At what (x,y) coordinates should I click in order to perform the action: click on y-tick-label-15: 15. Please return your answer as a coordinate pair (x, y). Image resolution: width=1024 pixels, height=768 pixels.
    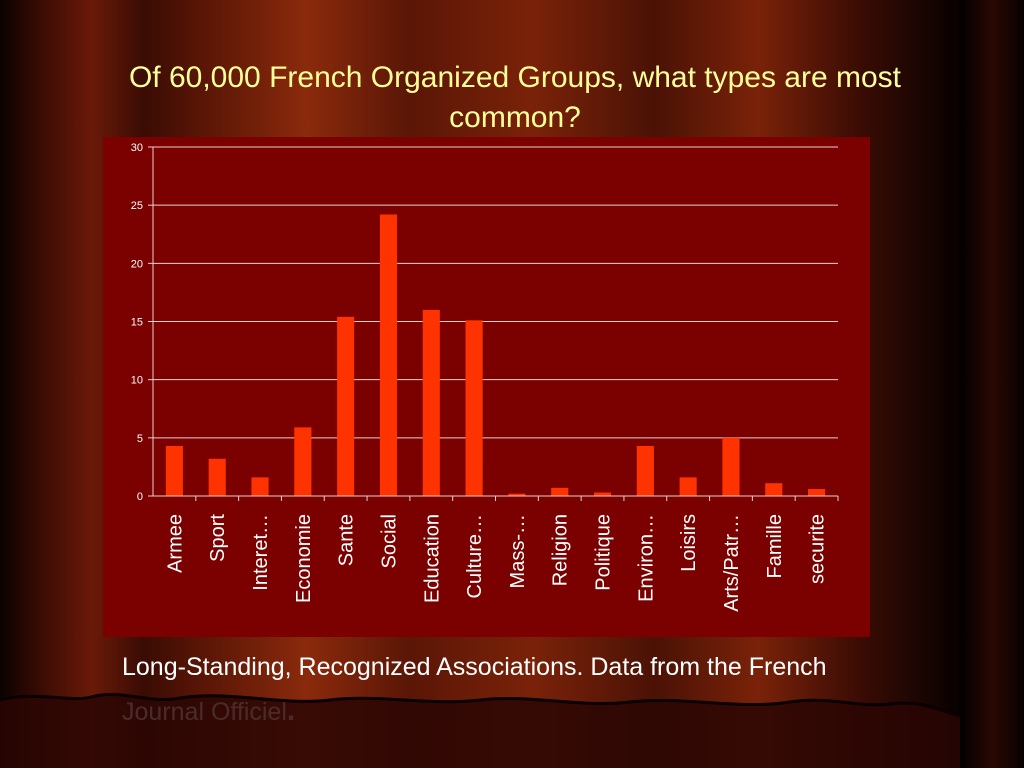
    Looking at the image, I should click on (137, 323).